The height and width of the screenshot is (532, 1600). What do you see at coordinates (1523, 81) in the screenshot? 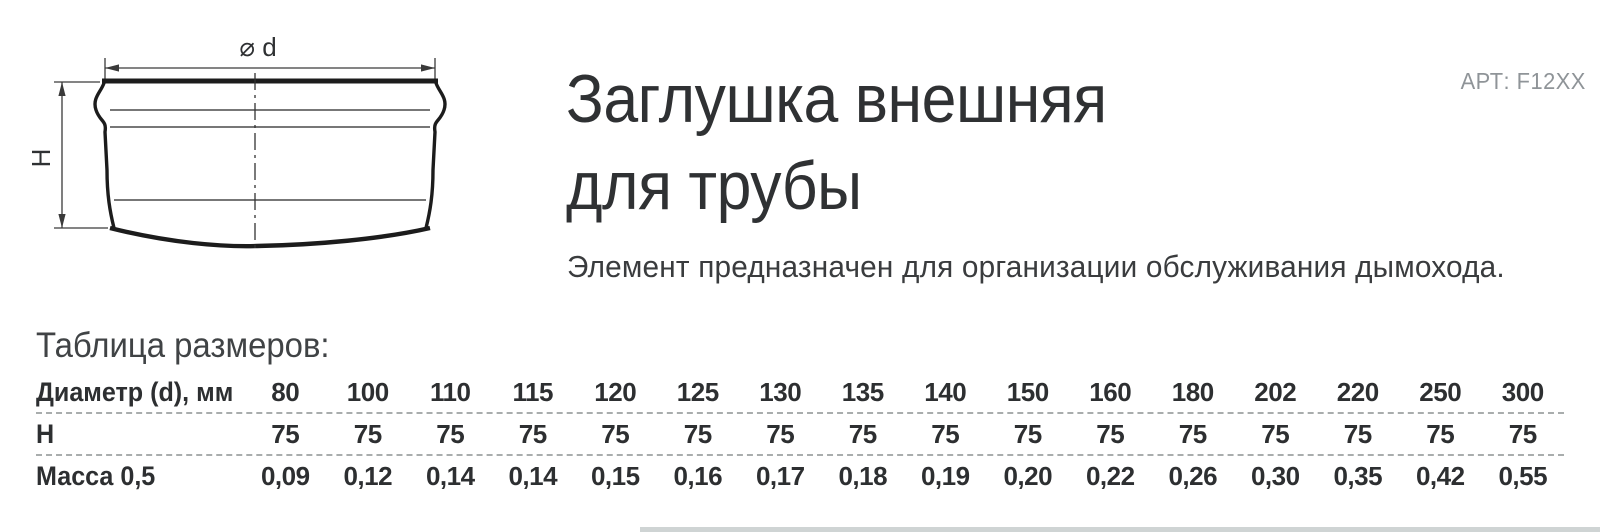
I see `article-number: АРТ: F12XX` at bounding box center [1523, 81].